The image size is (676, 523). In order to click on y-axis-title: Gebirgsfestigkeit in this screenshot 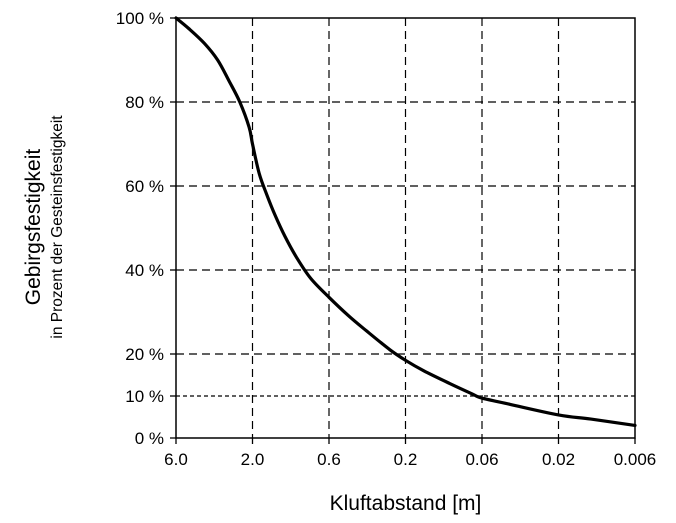, I will do `click(33, 227)`.